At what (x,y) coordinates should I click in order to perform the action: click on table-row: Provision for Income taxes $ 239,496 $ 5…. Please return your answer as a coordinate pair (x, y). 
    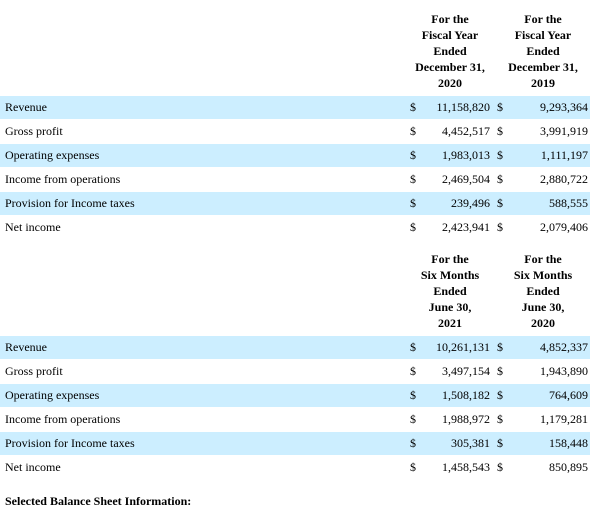
    Looking at the image, I should click on (295, 203).